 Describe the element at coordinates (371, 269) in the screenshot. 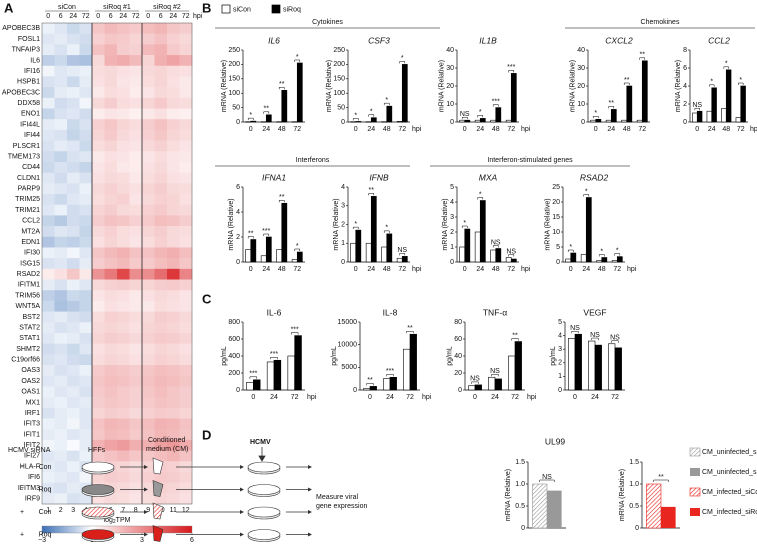

I see `x-tick-label: 24` at that location.